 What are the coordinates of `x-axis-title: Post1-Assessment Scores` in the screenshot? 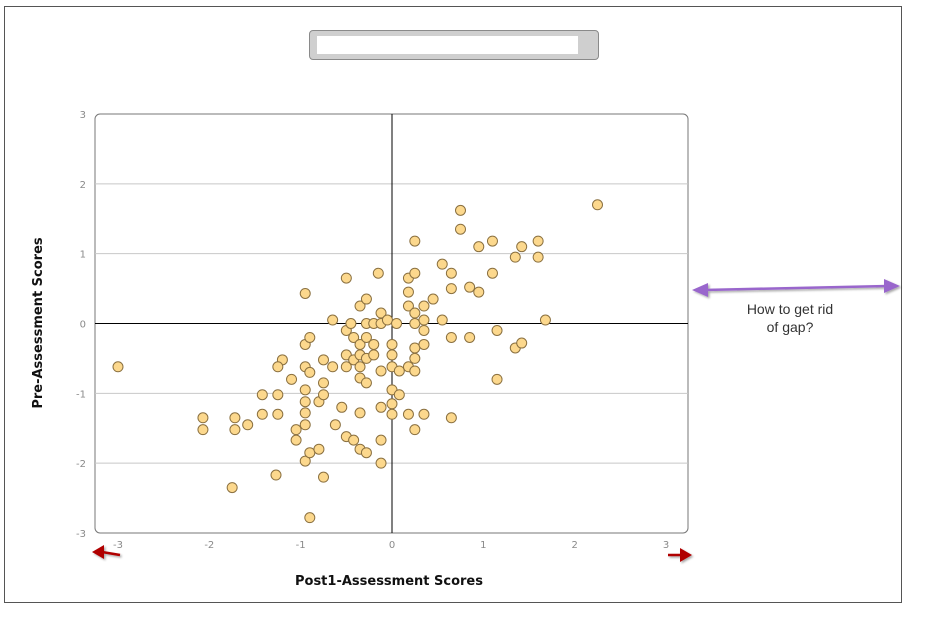 It's located at (389, 581).